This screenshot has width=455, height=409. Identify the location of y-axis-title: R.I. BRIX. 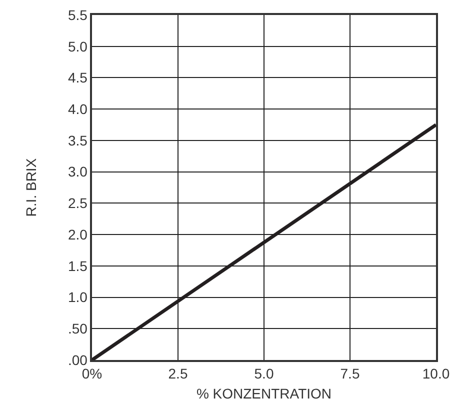
(31, 187).